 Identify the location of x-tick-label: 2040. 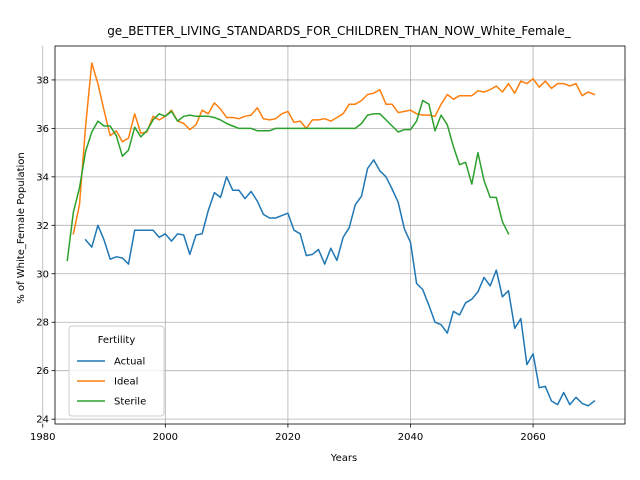
(410, 437).